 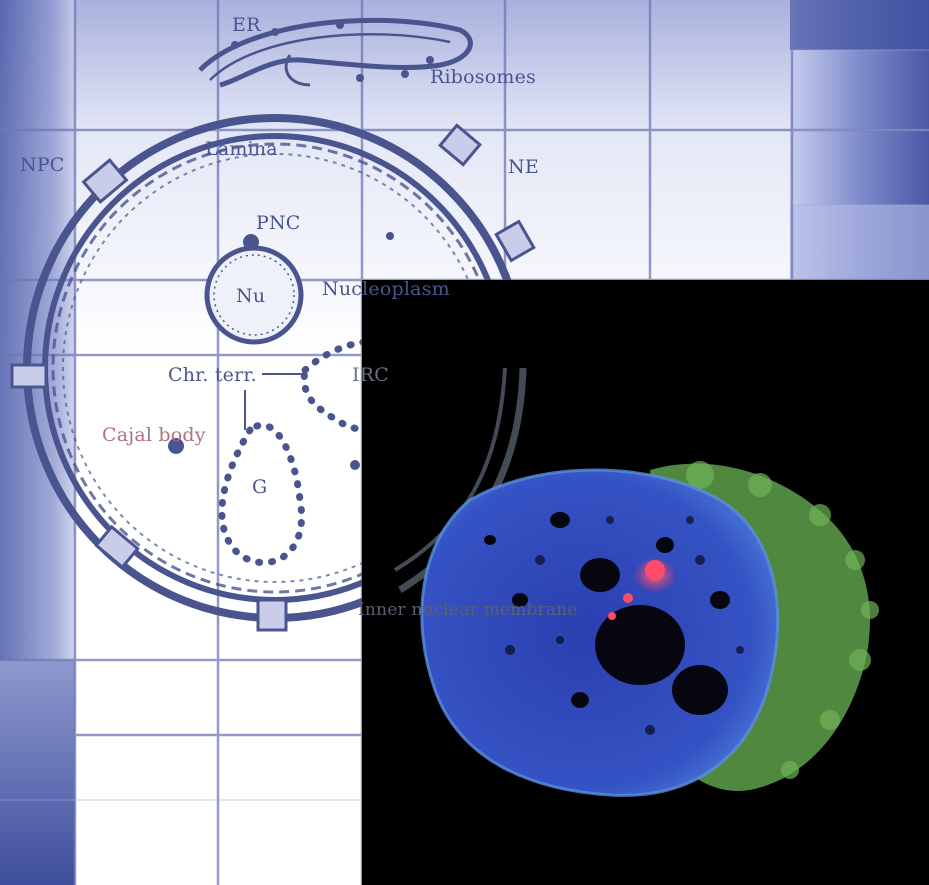 What do you see at coordinates (154, 435) in the screenshot?
I see `label-cajal-body: Cajal body` at bounding box center [154, 435].